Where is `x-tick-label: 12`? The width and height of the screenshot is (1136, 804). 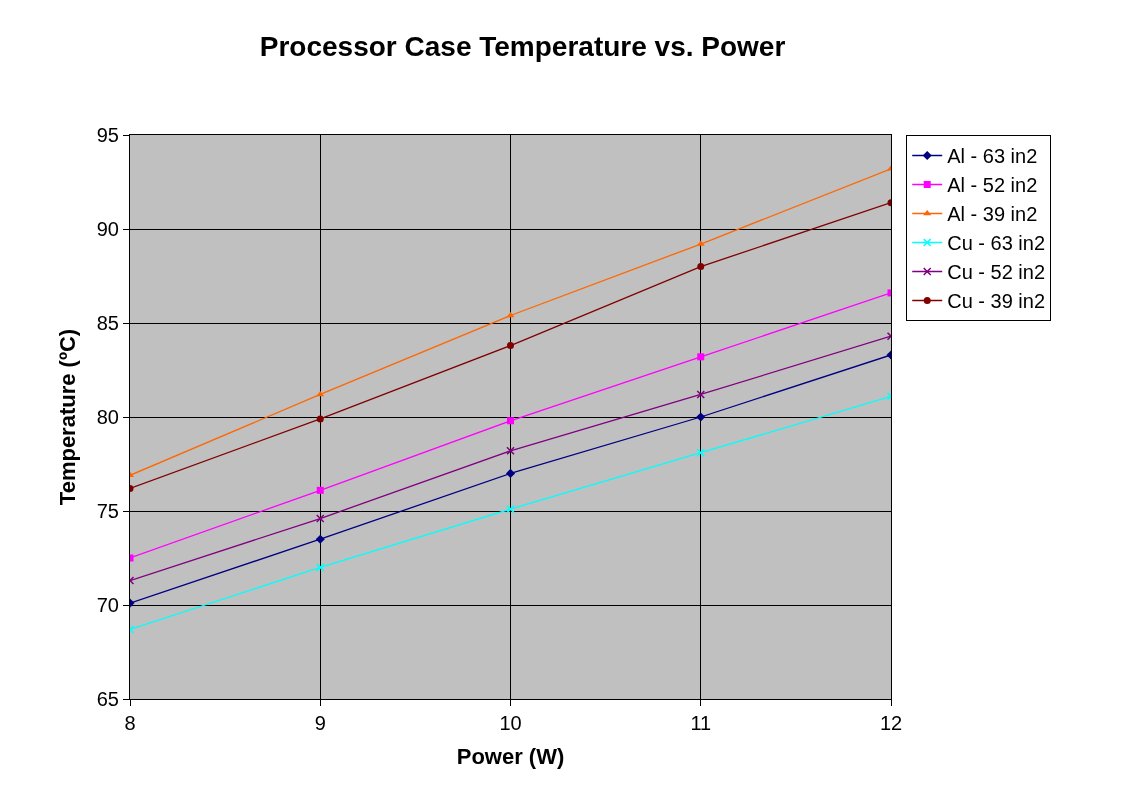
x-tick-label: 12 is located at coordinates (891, 723).